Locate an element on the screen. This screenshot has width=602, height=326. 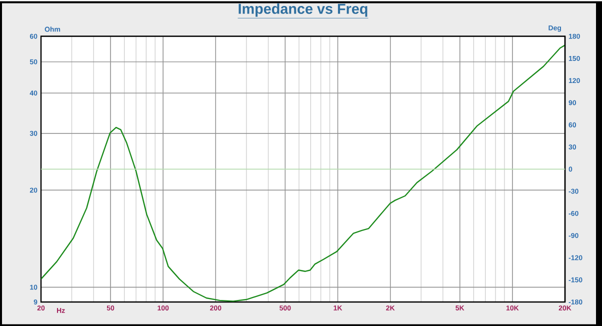
chart-title: Impedance vs Freq is located at coordinates (303, 10).